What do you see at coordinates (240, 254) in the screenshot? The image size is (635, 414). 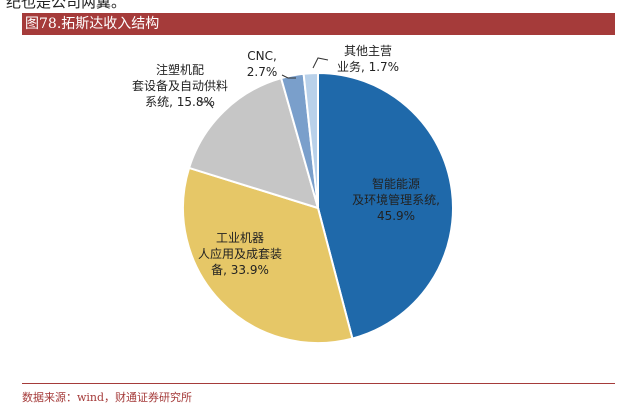 I see `slice-label: 工业机器人应用及成套装备, 33.9%` at bounding box center [240, 254].